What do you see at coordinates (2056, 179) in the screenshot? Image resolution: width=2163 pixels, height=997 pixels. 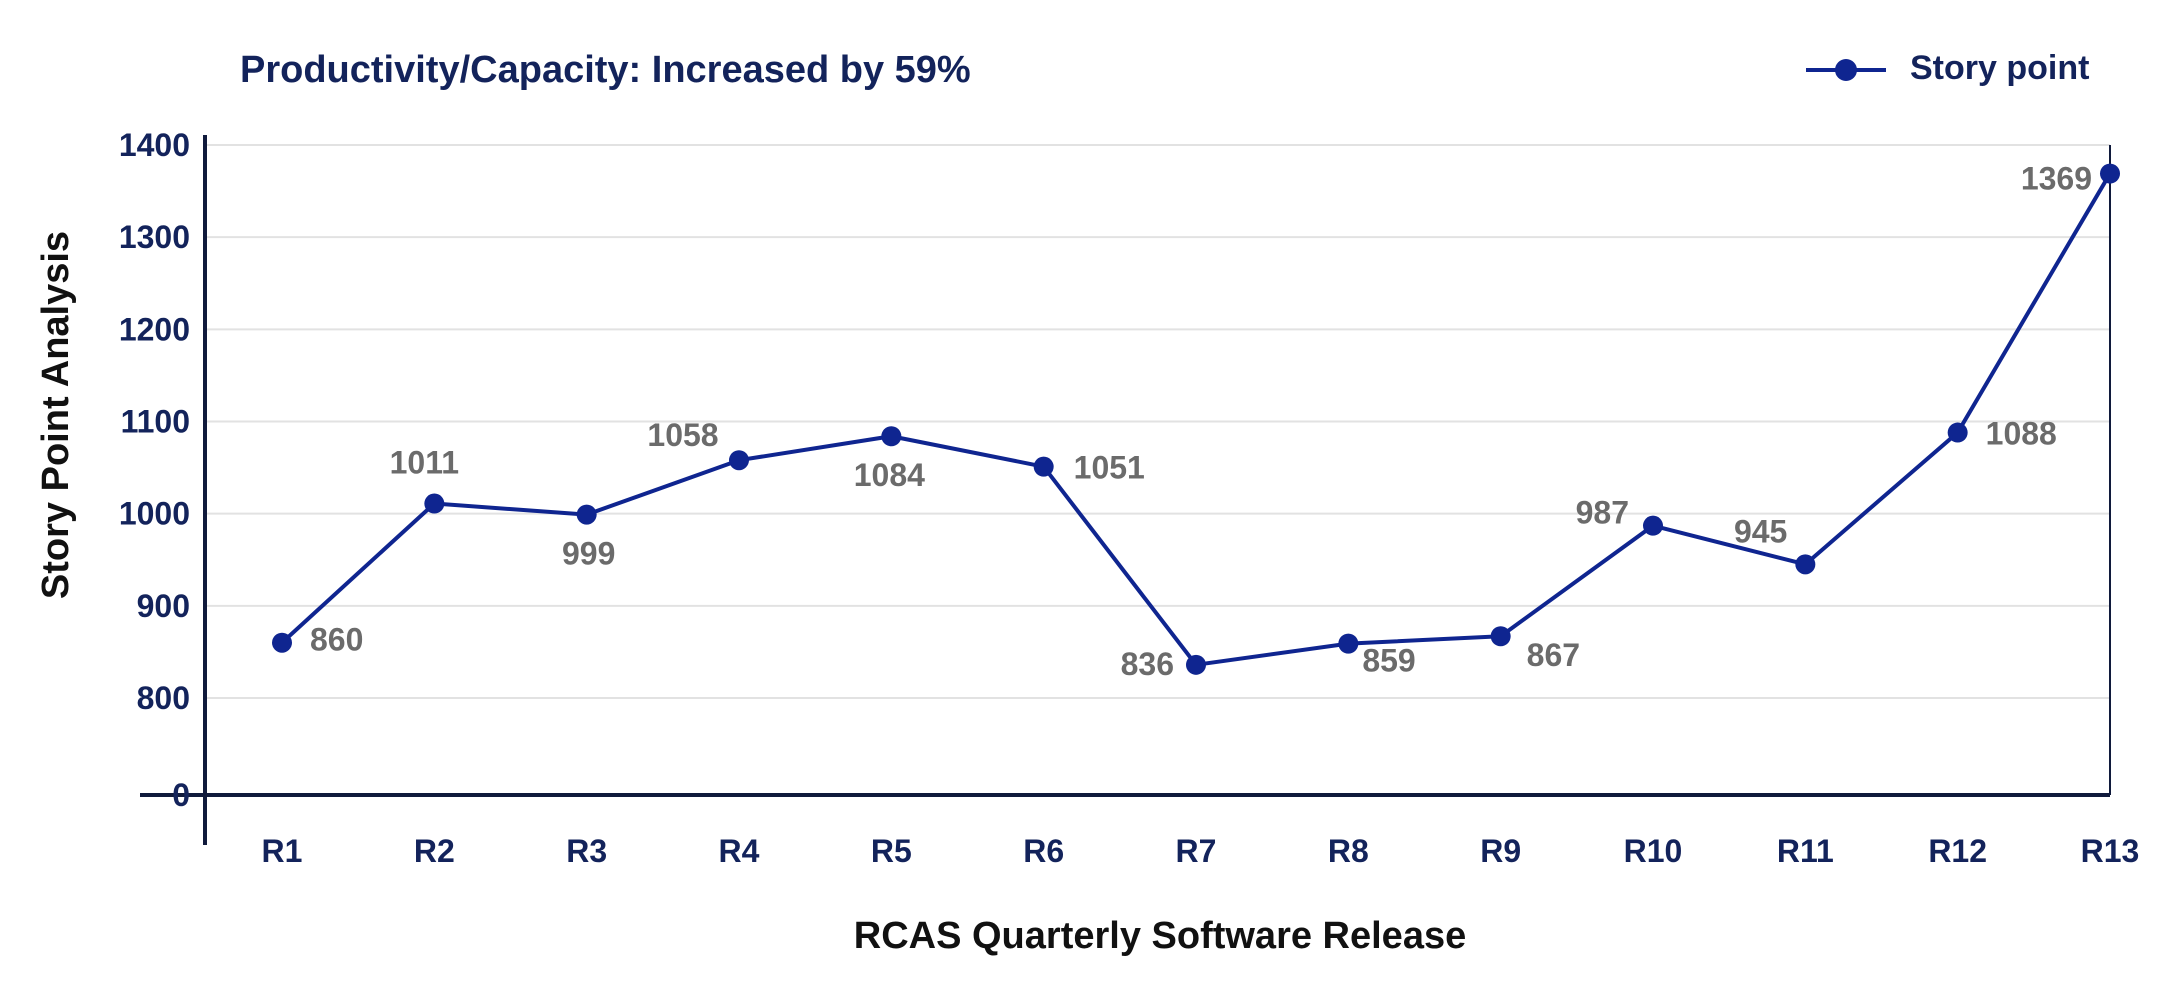 I see `data-label-r13: 1369` at bounding box center [2056, 179].